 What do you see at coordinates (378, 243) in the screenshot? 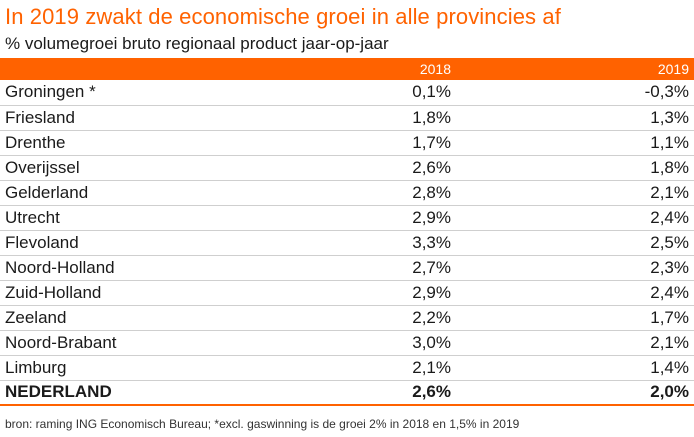
I see `value-2018: 3,3%` at bounding box center [378, 243].